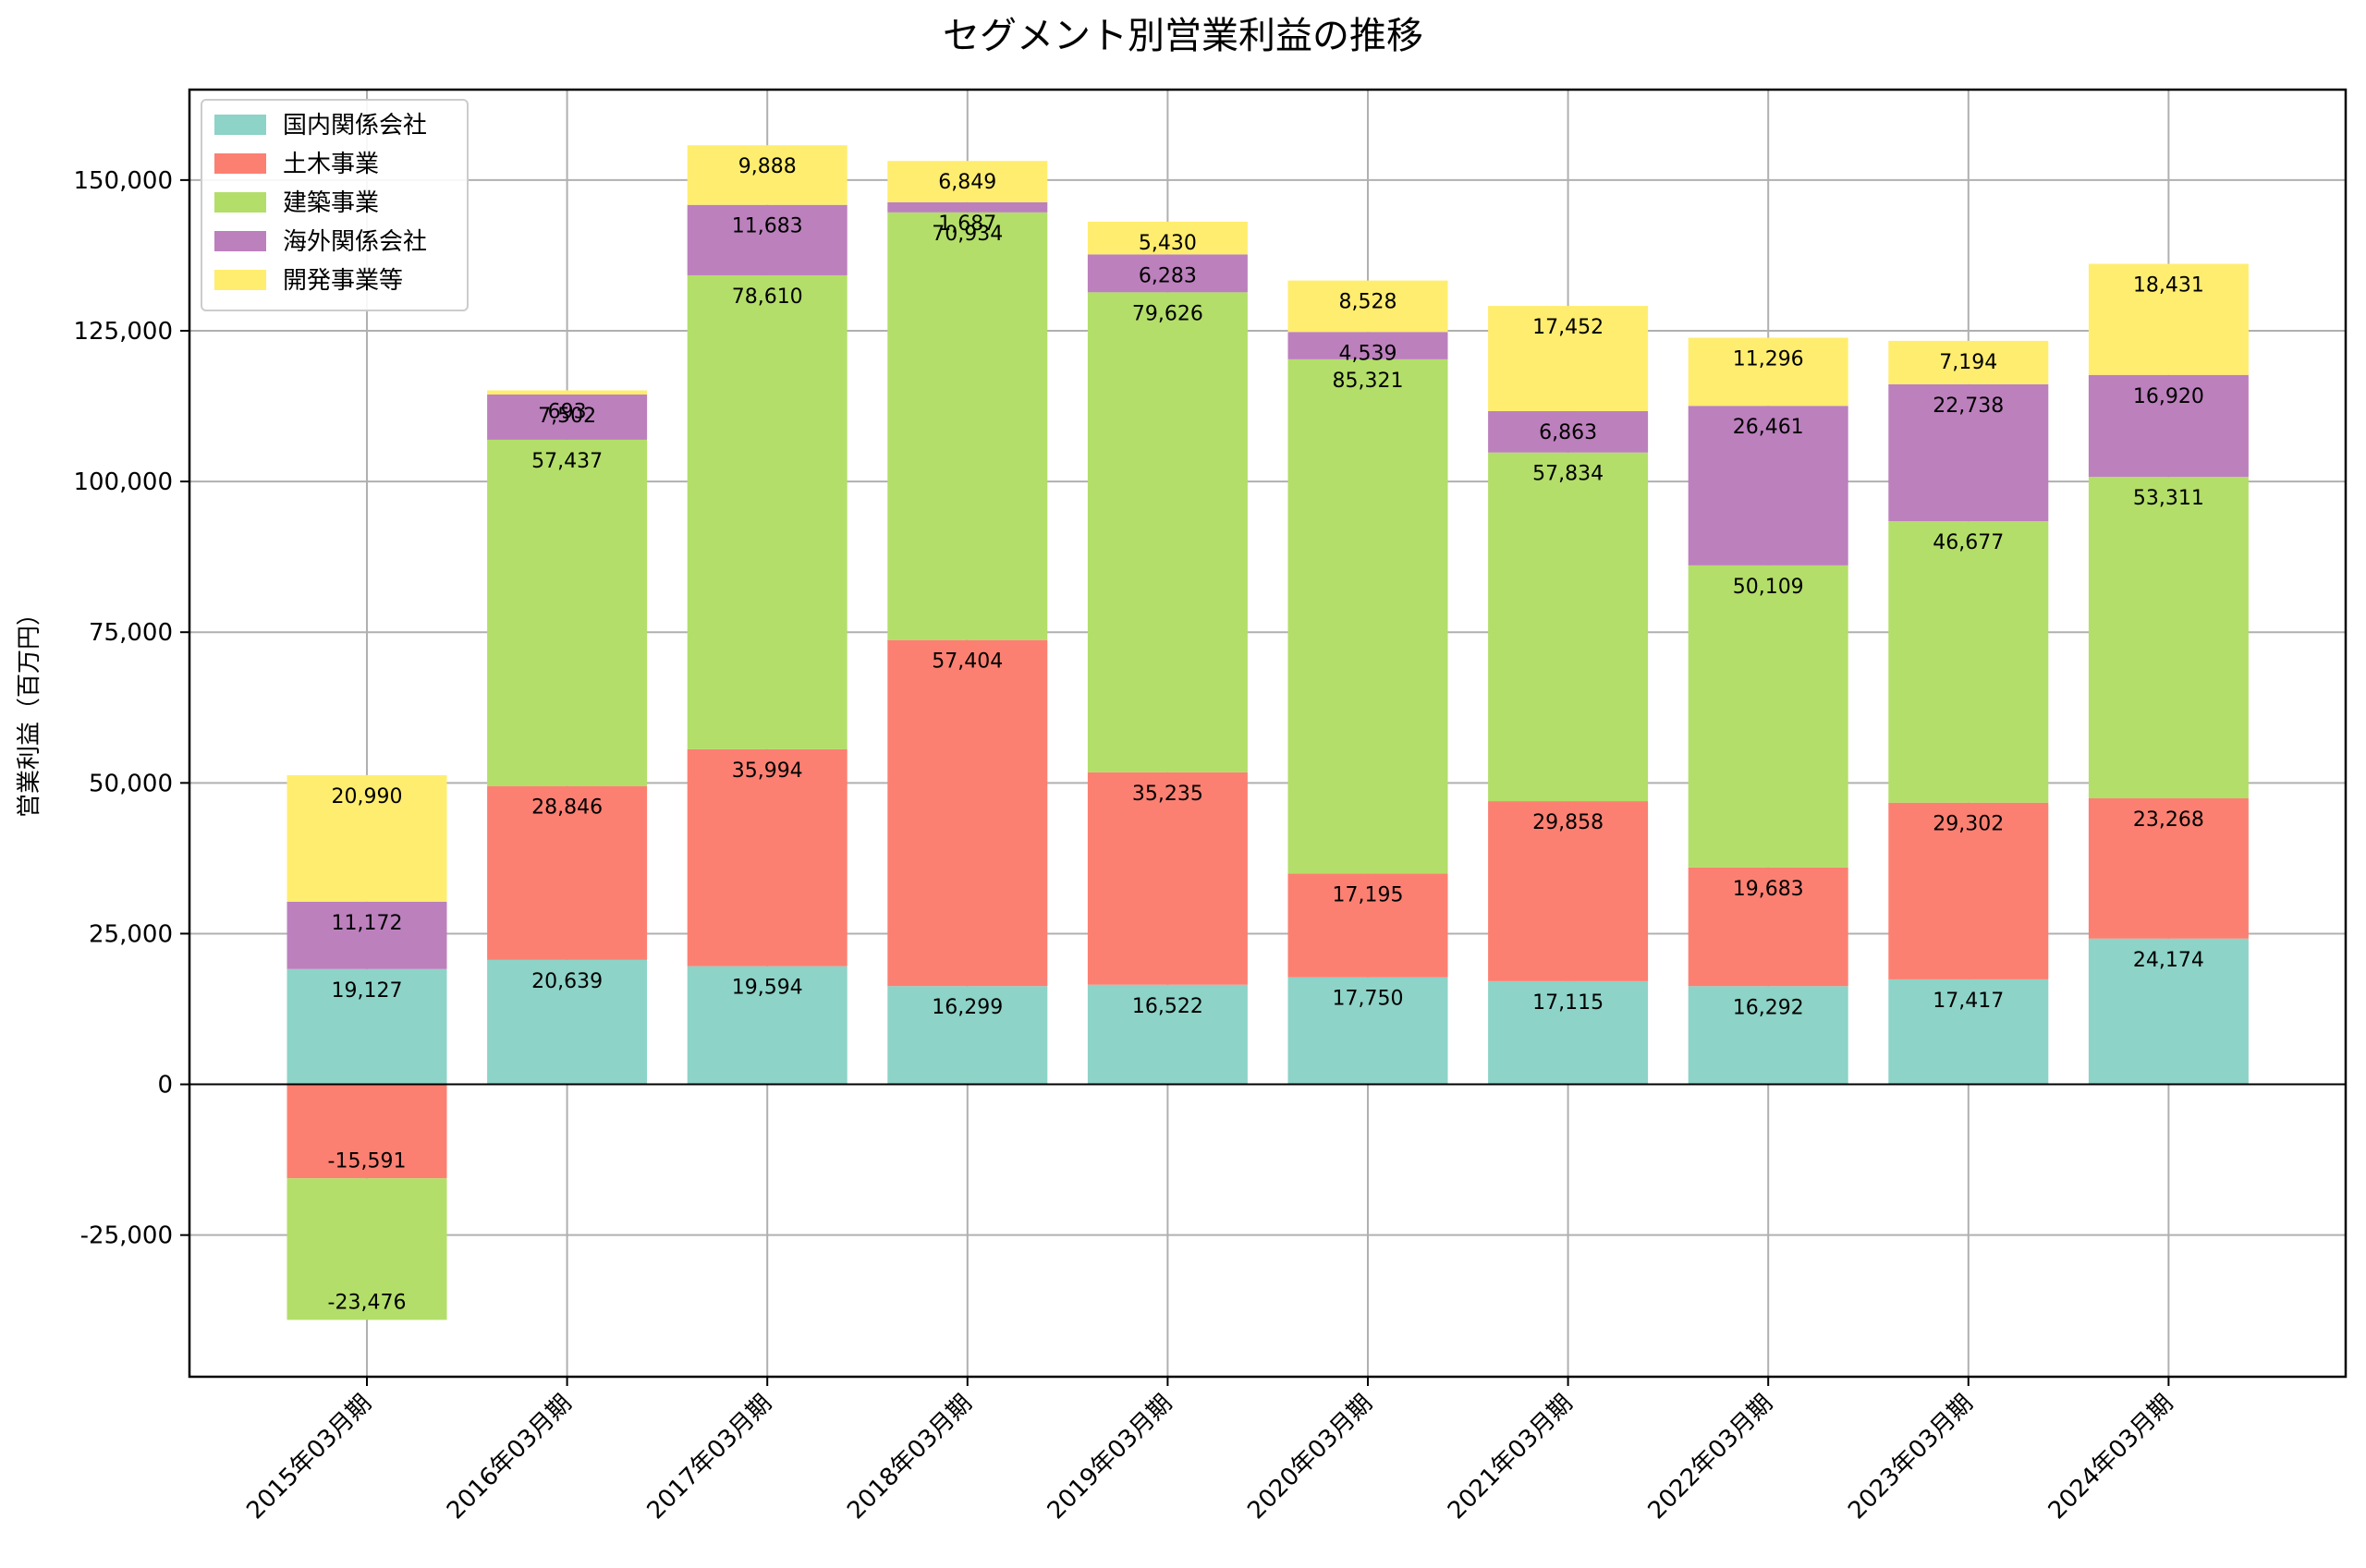 The image size is (2366, 1568). What do you see at coordinates (1368, 381) in the screenshot?
I see `bar-value-label: 85,321` at bounding box center [1368, 381].